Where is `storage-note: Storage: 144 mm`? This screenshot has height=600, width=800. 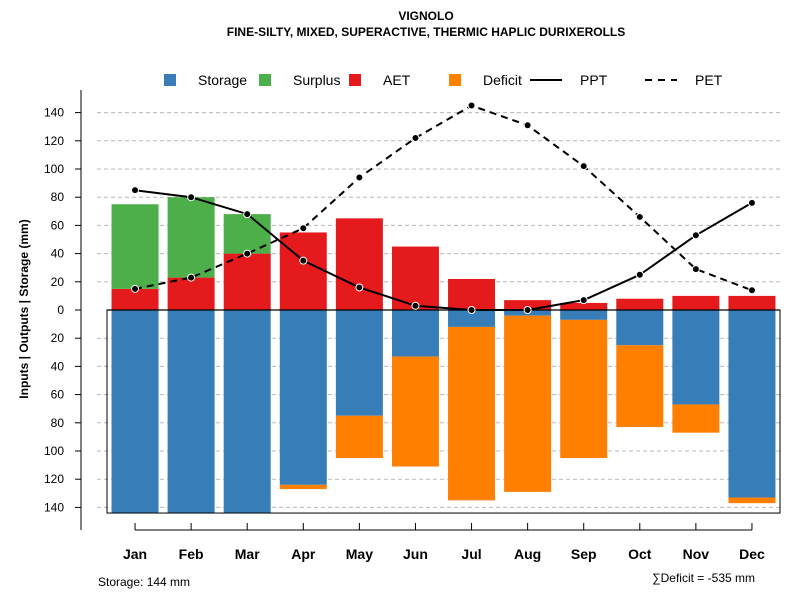
storage-note: Storage: 144 mm is located at coordinates (144, 582).